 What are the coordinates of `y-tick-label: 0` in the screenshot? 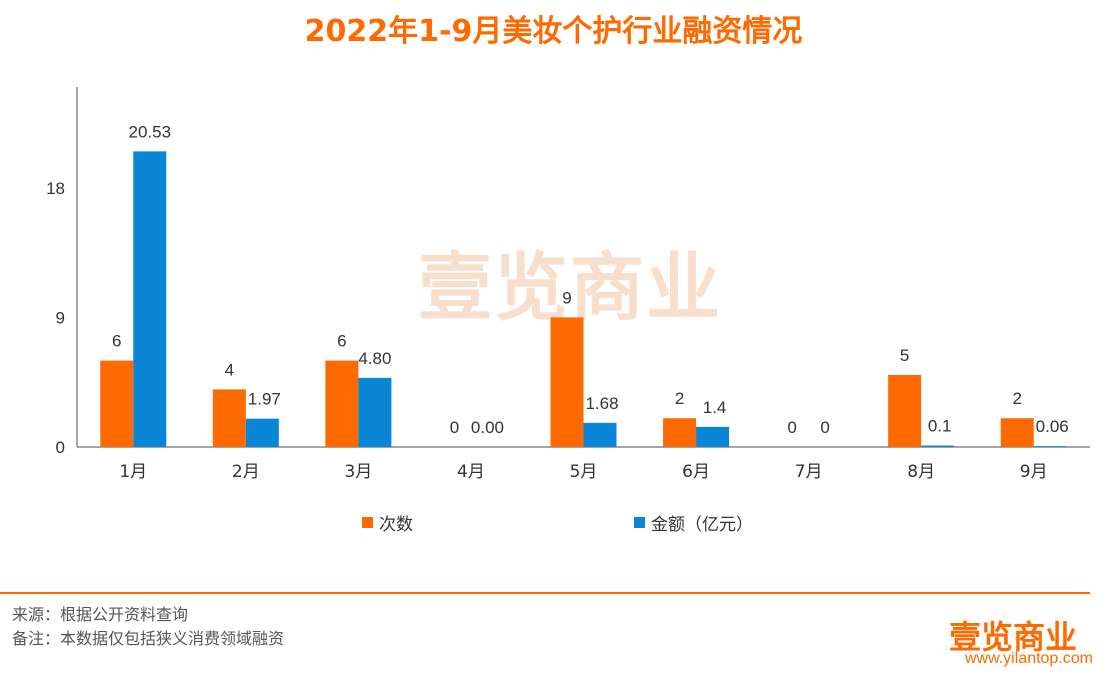 It's located at (60, 447).